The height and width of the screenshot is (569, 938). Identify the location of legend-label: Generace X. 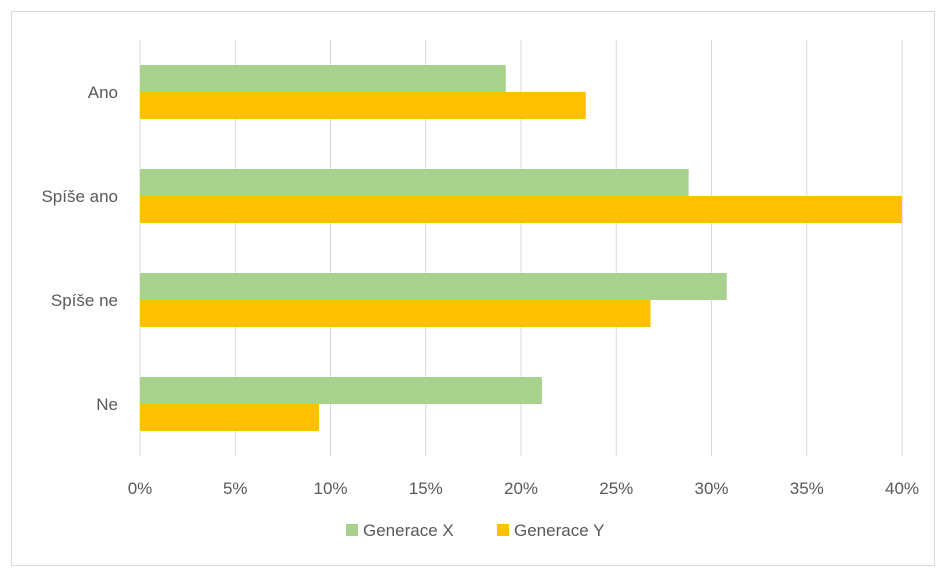
(408, 530).